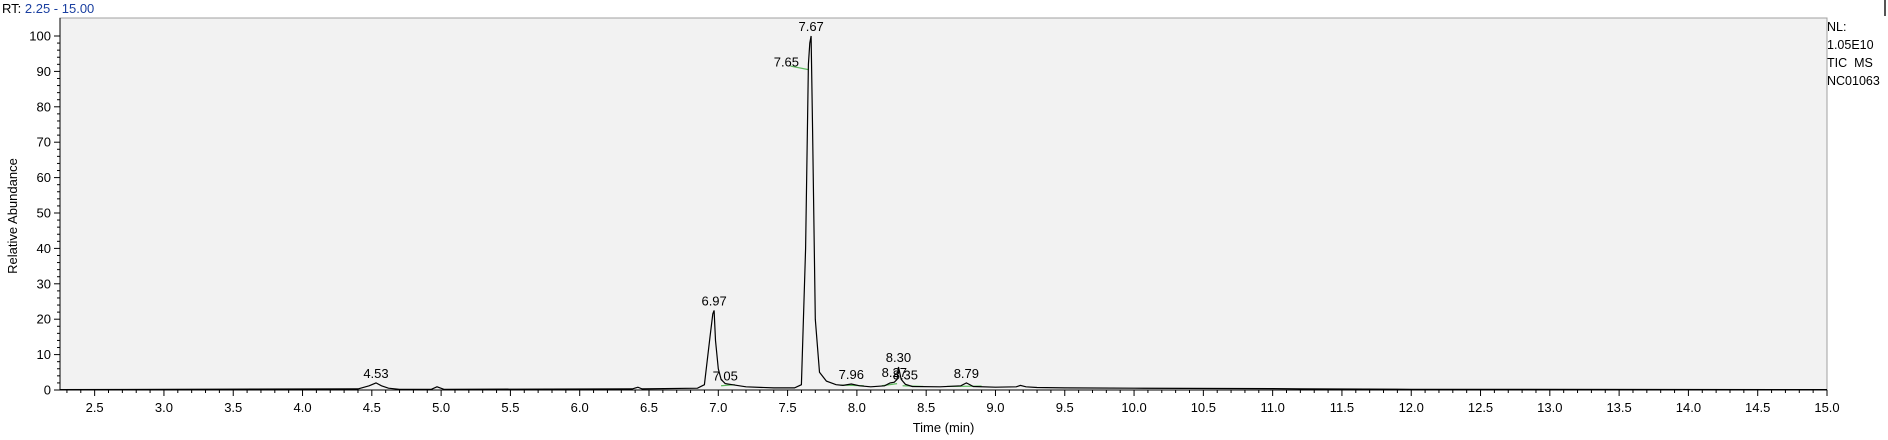 Image resolution: width=1888 pixels, height=440 pixels. I want to click on trace-info-panel: NL: 1.05E10 TIC MS NC01063, so click(1853, 54).